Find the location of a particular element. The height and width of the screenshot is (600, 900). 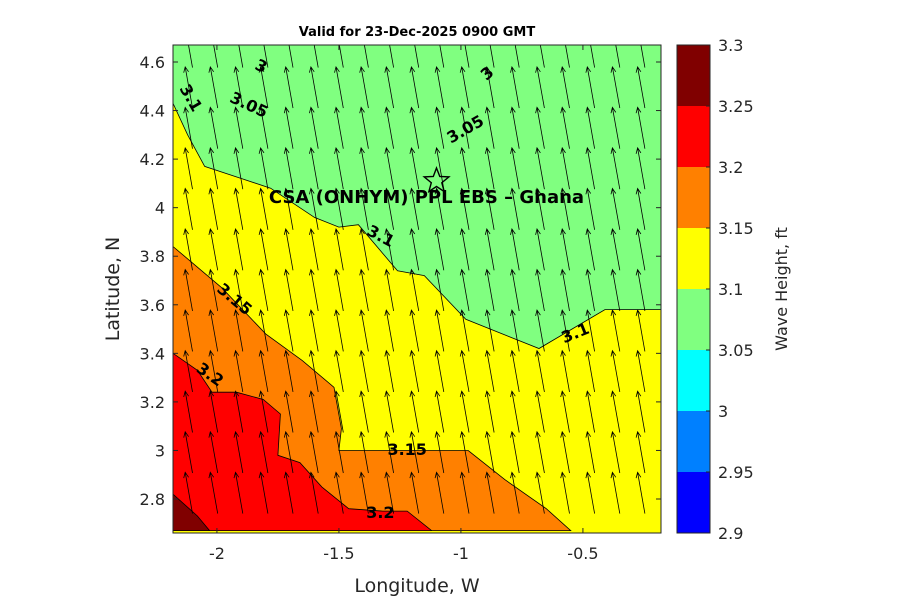

x-axis-label: Longitude, W is located at coordinates (417, 586).